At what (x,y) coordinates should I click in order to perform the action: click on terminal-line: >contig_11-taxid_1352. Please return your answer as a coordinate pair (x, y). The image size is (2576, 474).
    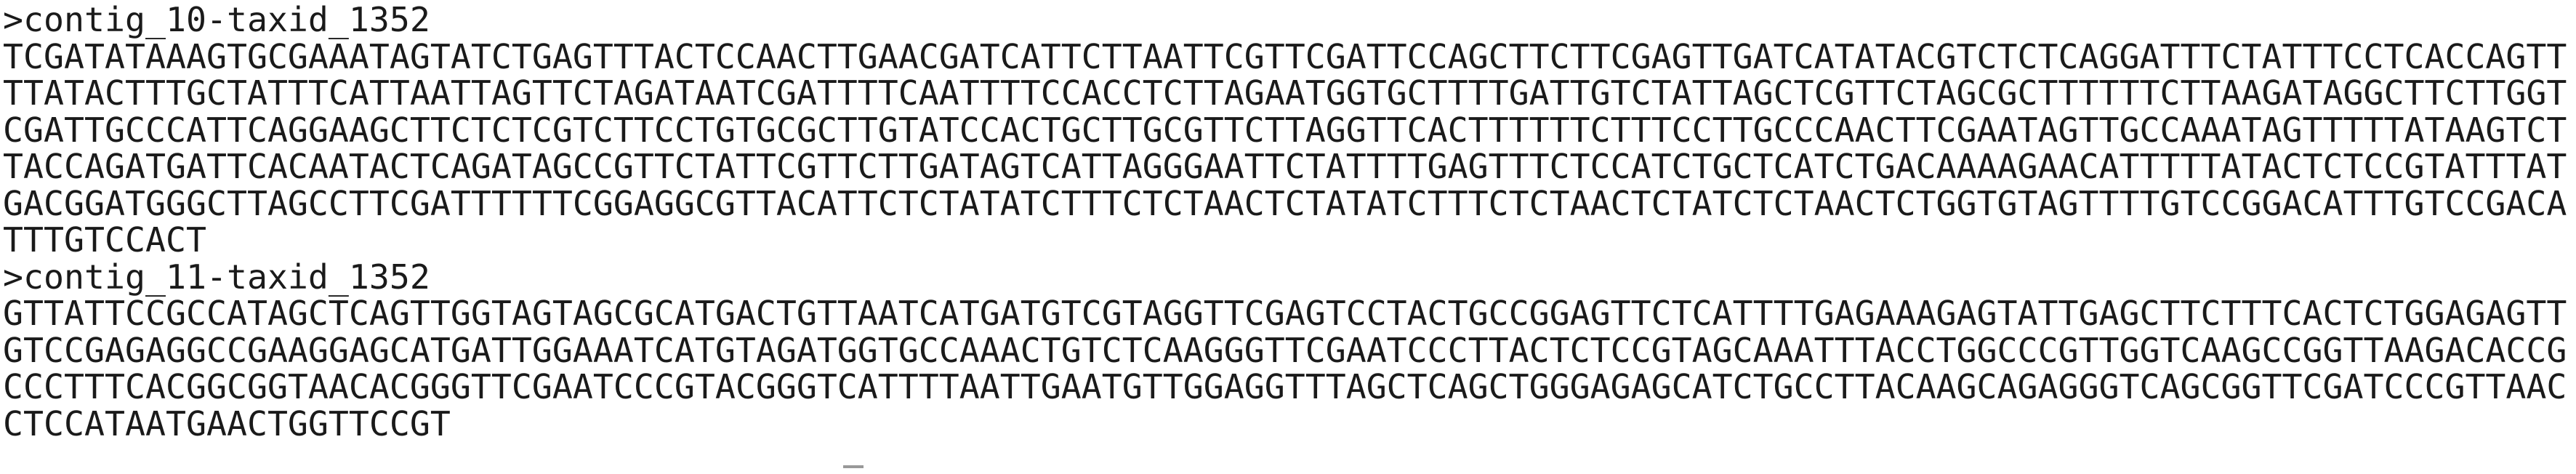
    Looking at the image, I should click on (216, 277).